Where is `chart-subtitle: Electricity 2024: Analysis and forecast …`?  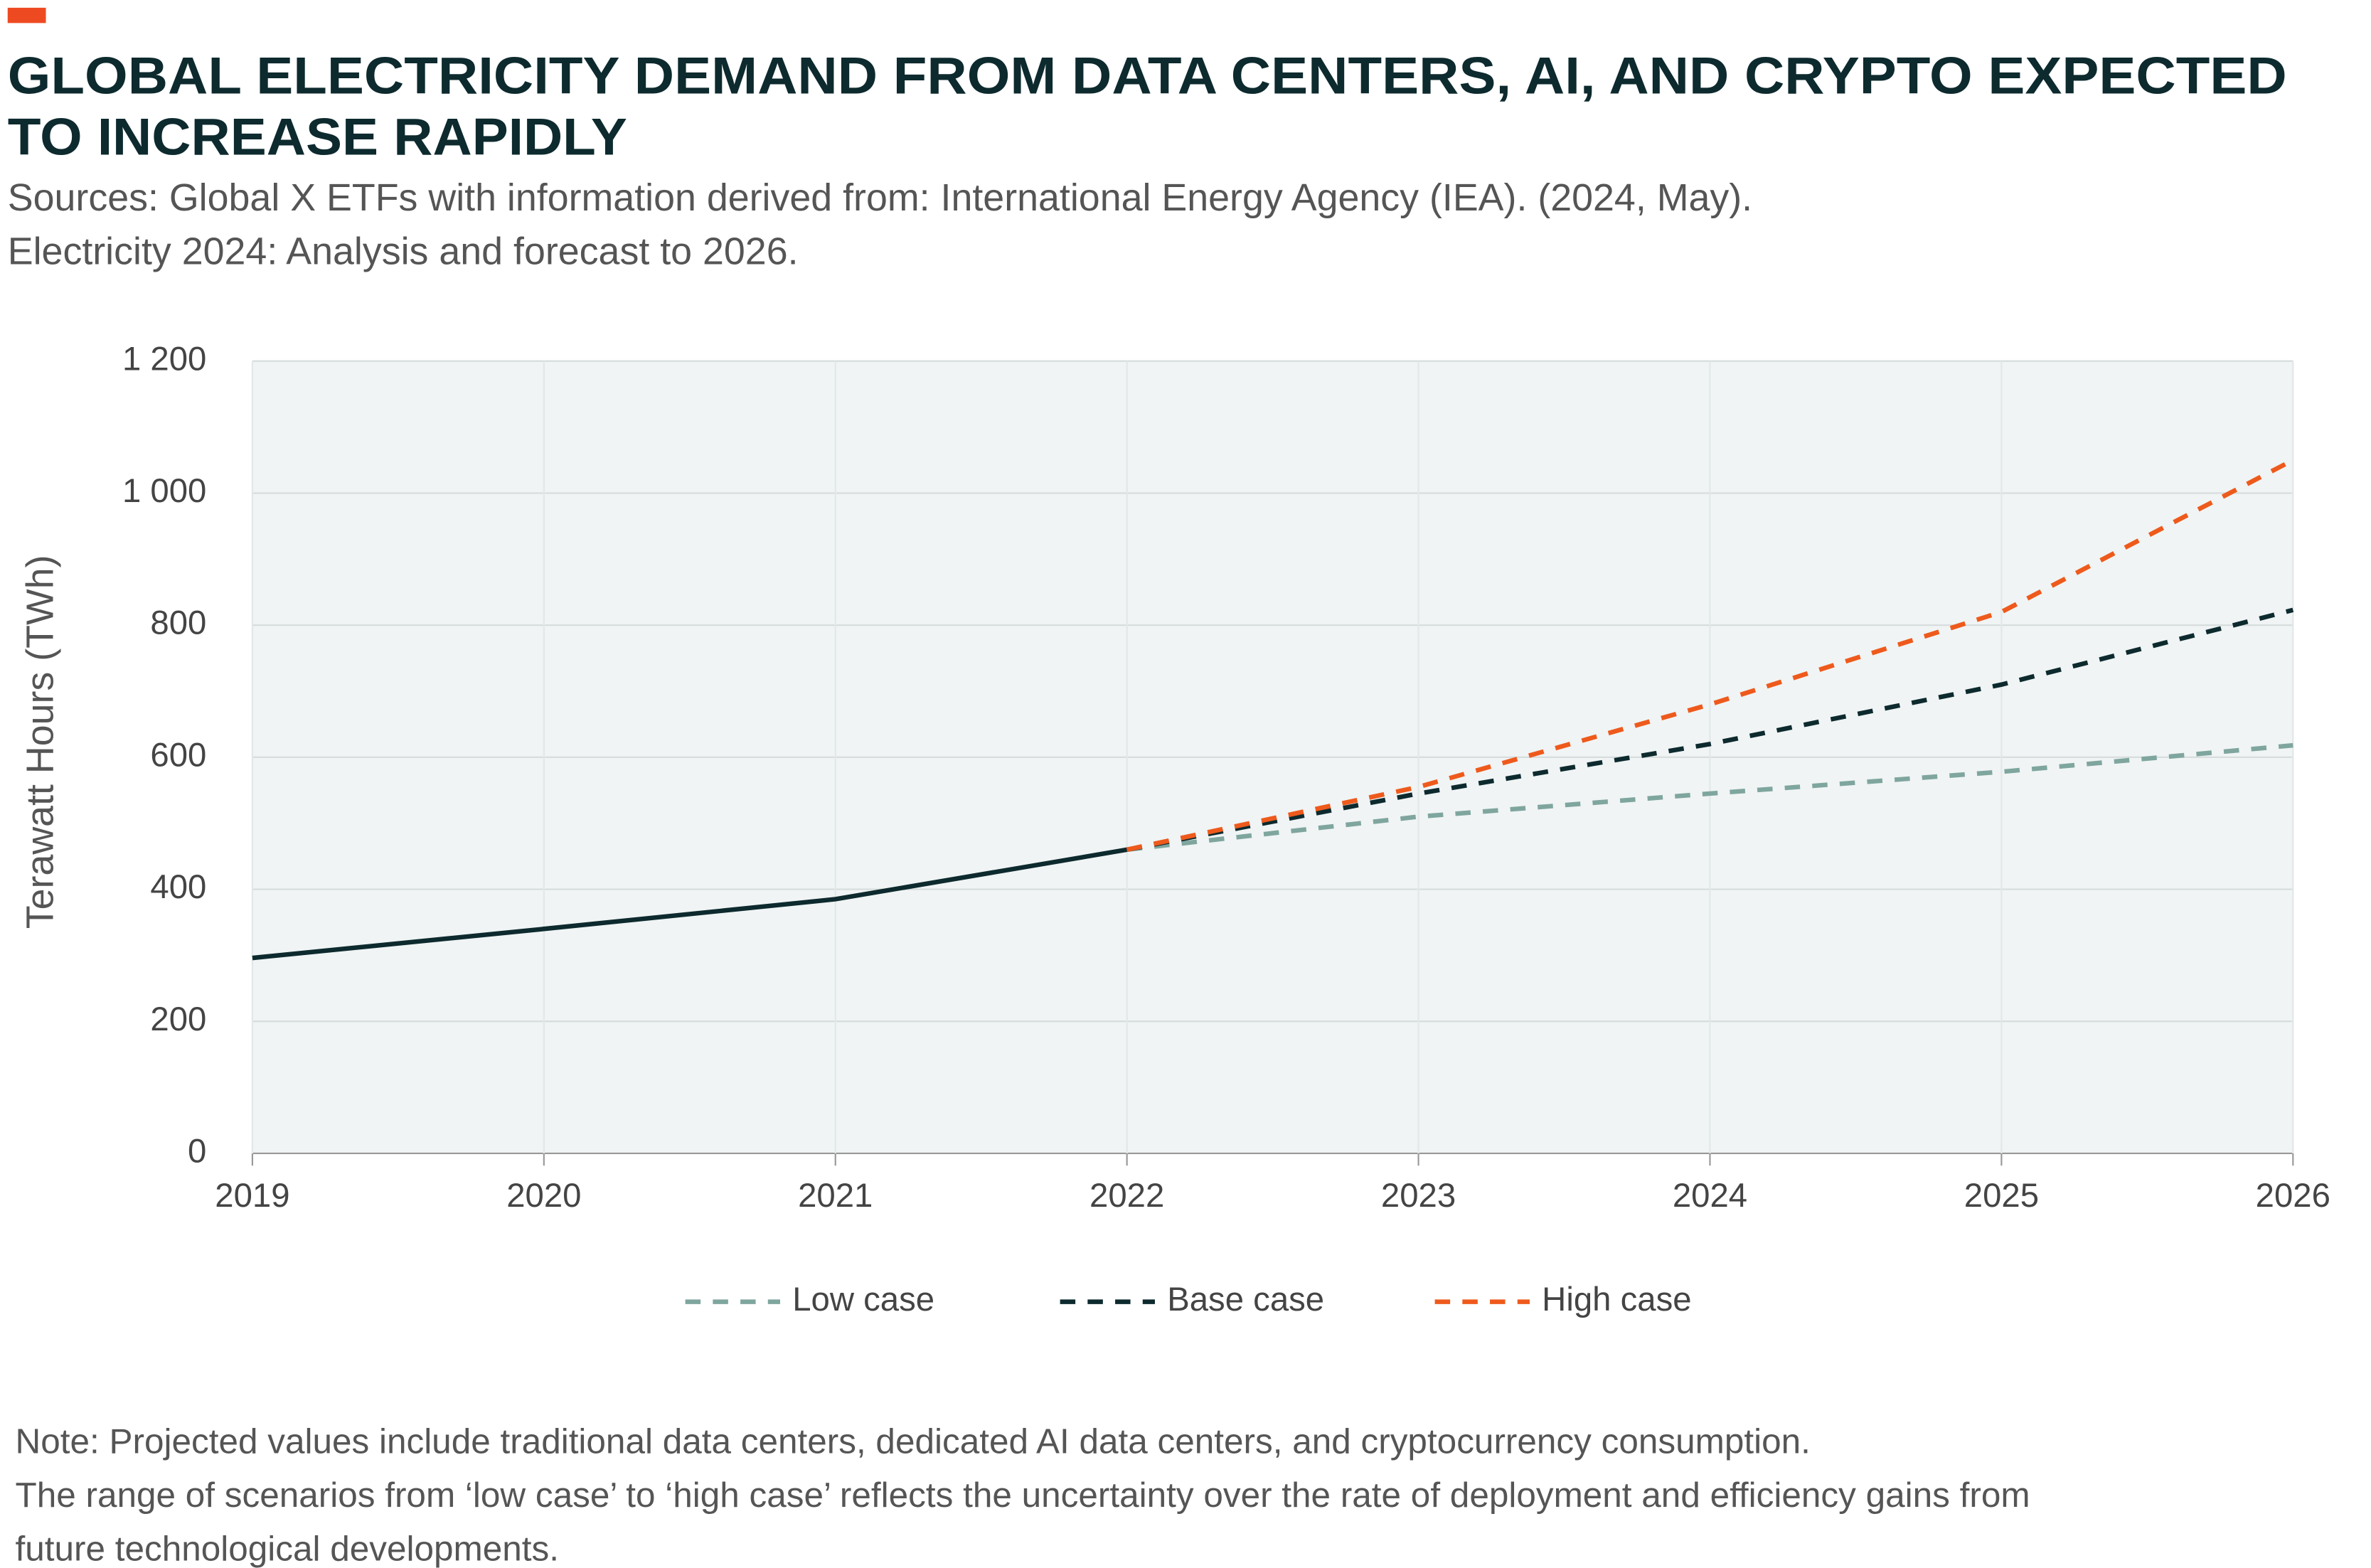
chart-subtitle: Electricity 2024: Analysis and forecast … is located at coordinates (403, 251).